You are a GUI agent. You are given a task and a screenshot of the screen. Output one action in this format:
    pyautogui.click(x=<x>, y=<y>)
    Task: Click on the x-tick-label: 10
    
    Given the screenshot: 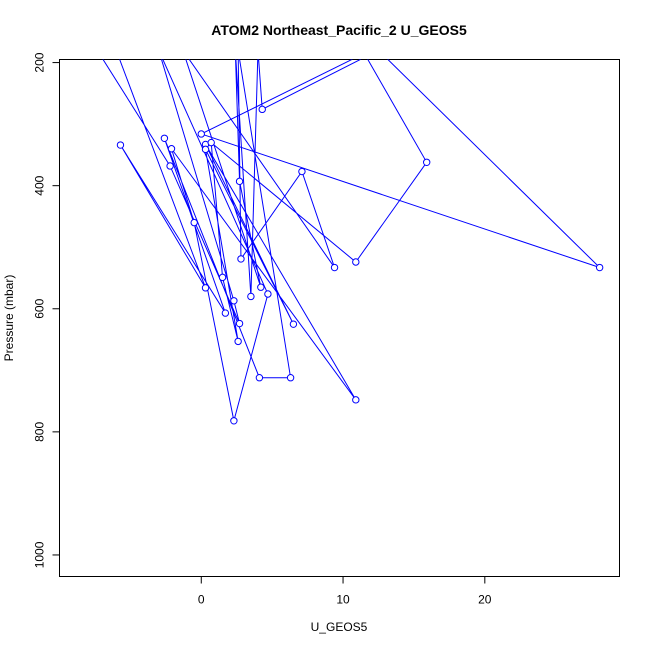 What is the action you would take?
    pyautogui.click(x=343, y=600)
    